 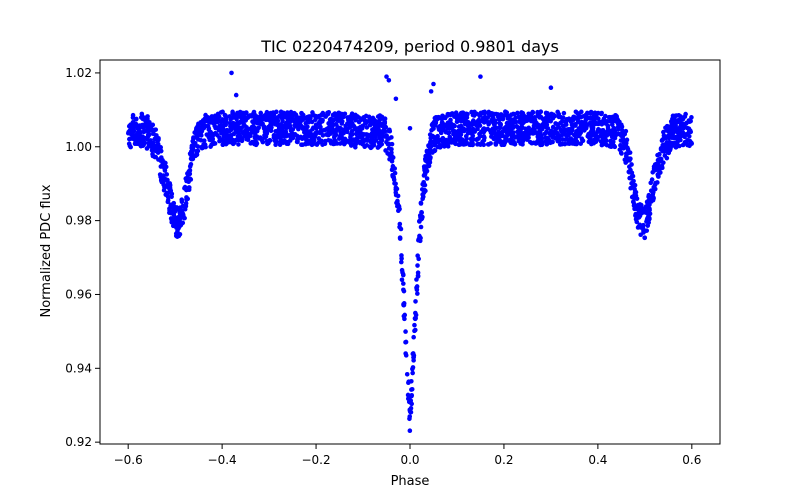 What do you see at coordinates (78, 147) in the screenshot?
I see `y-tick-label: 1.00` at bounding box center [78, 147].